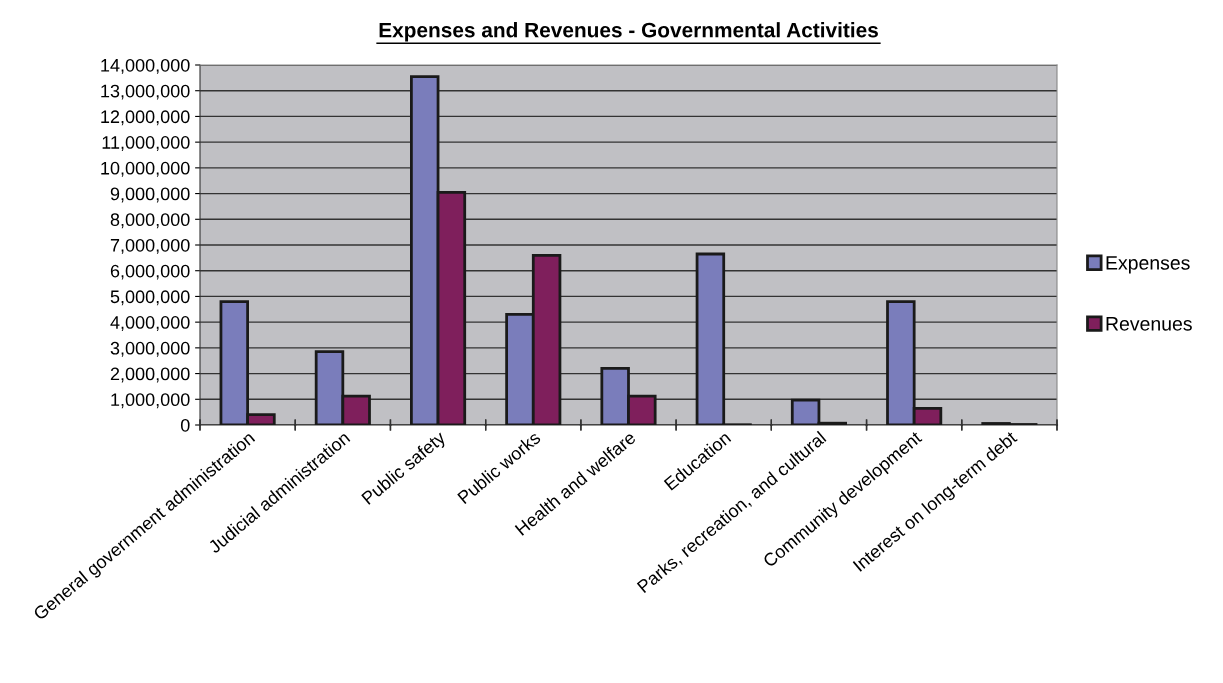 The image size is (1223, 683). What do you see at coordinates (145, 169) in the screenshot?
I see `y-tick-label: 10,000,000` at bounding box center [145, 169].